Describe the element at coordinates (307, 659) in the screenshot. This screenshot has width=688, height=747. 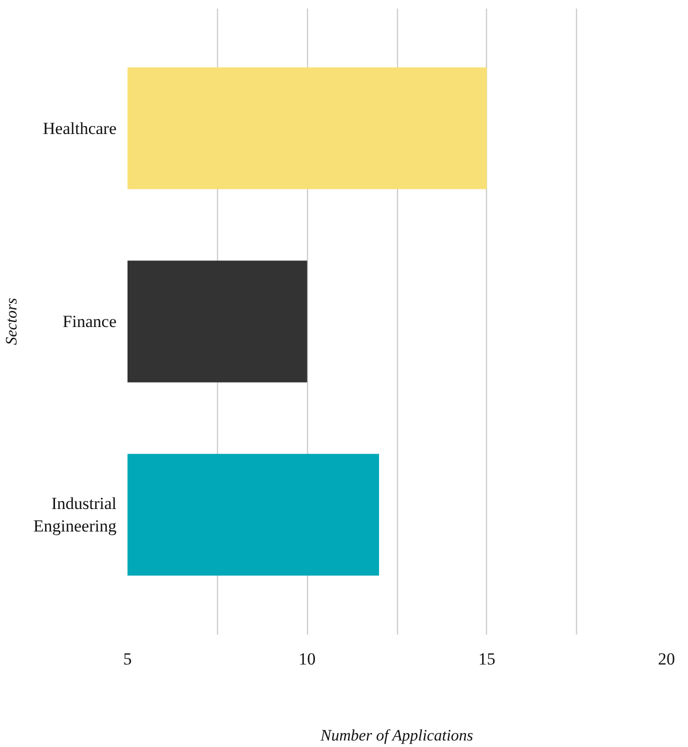
I see `x-tick-label: 10` at that location.